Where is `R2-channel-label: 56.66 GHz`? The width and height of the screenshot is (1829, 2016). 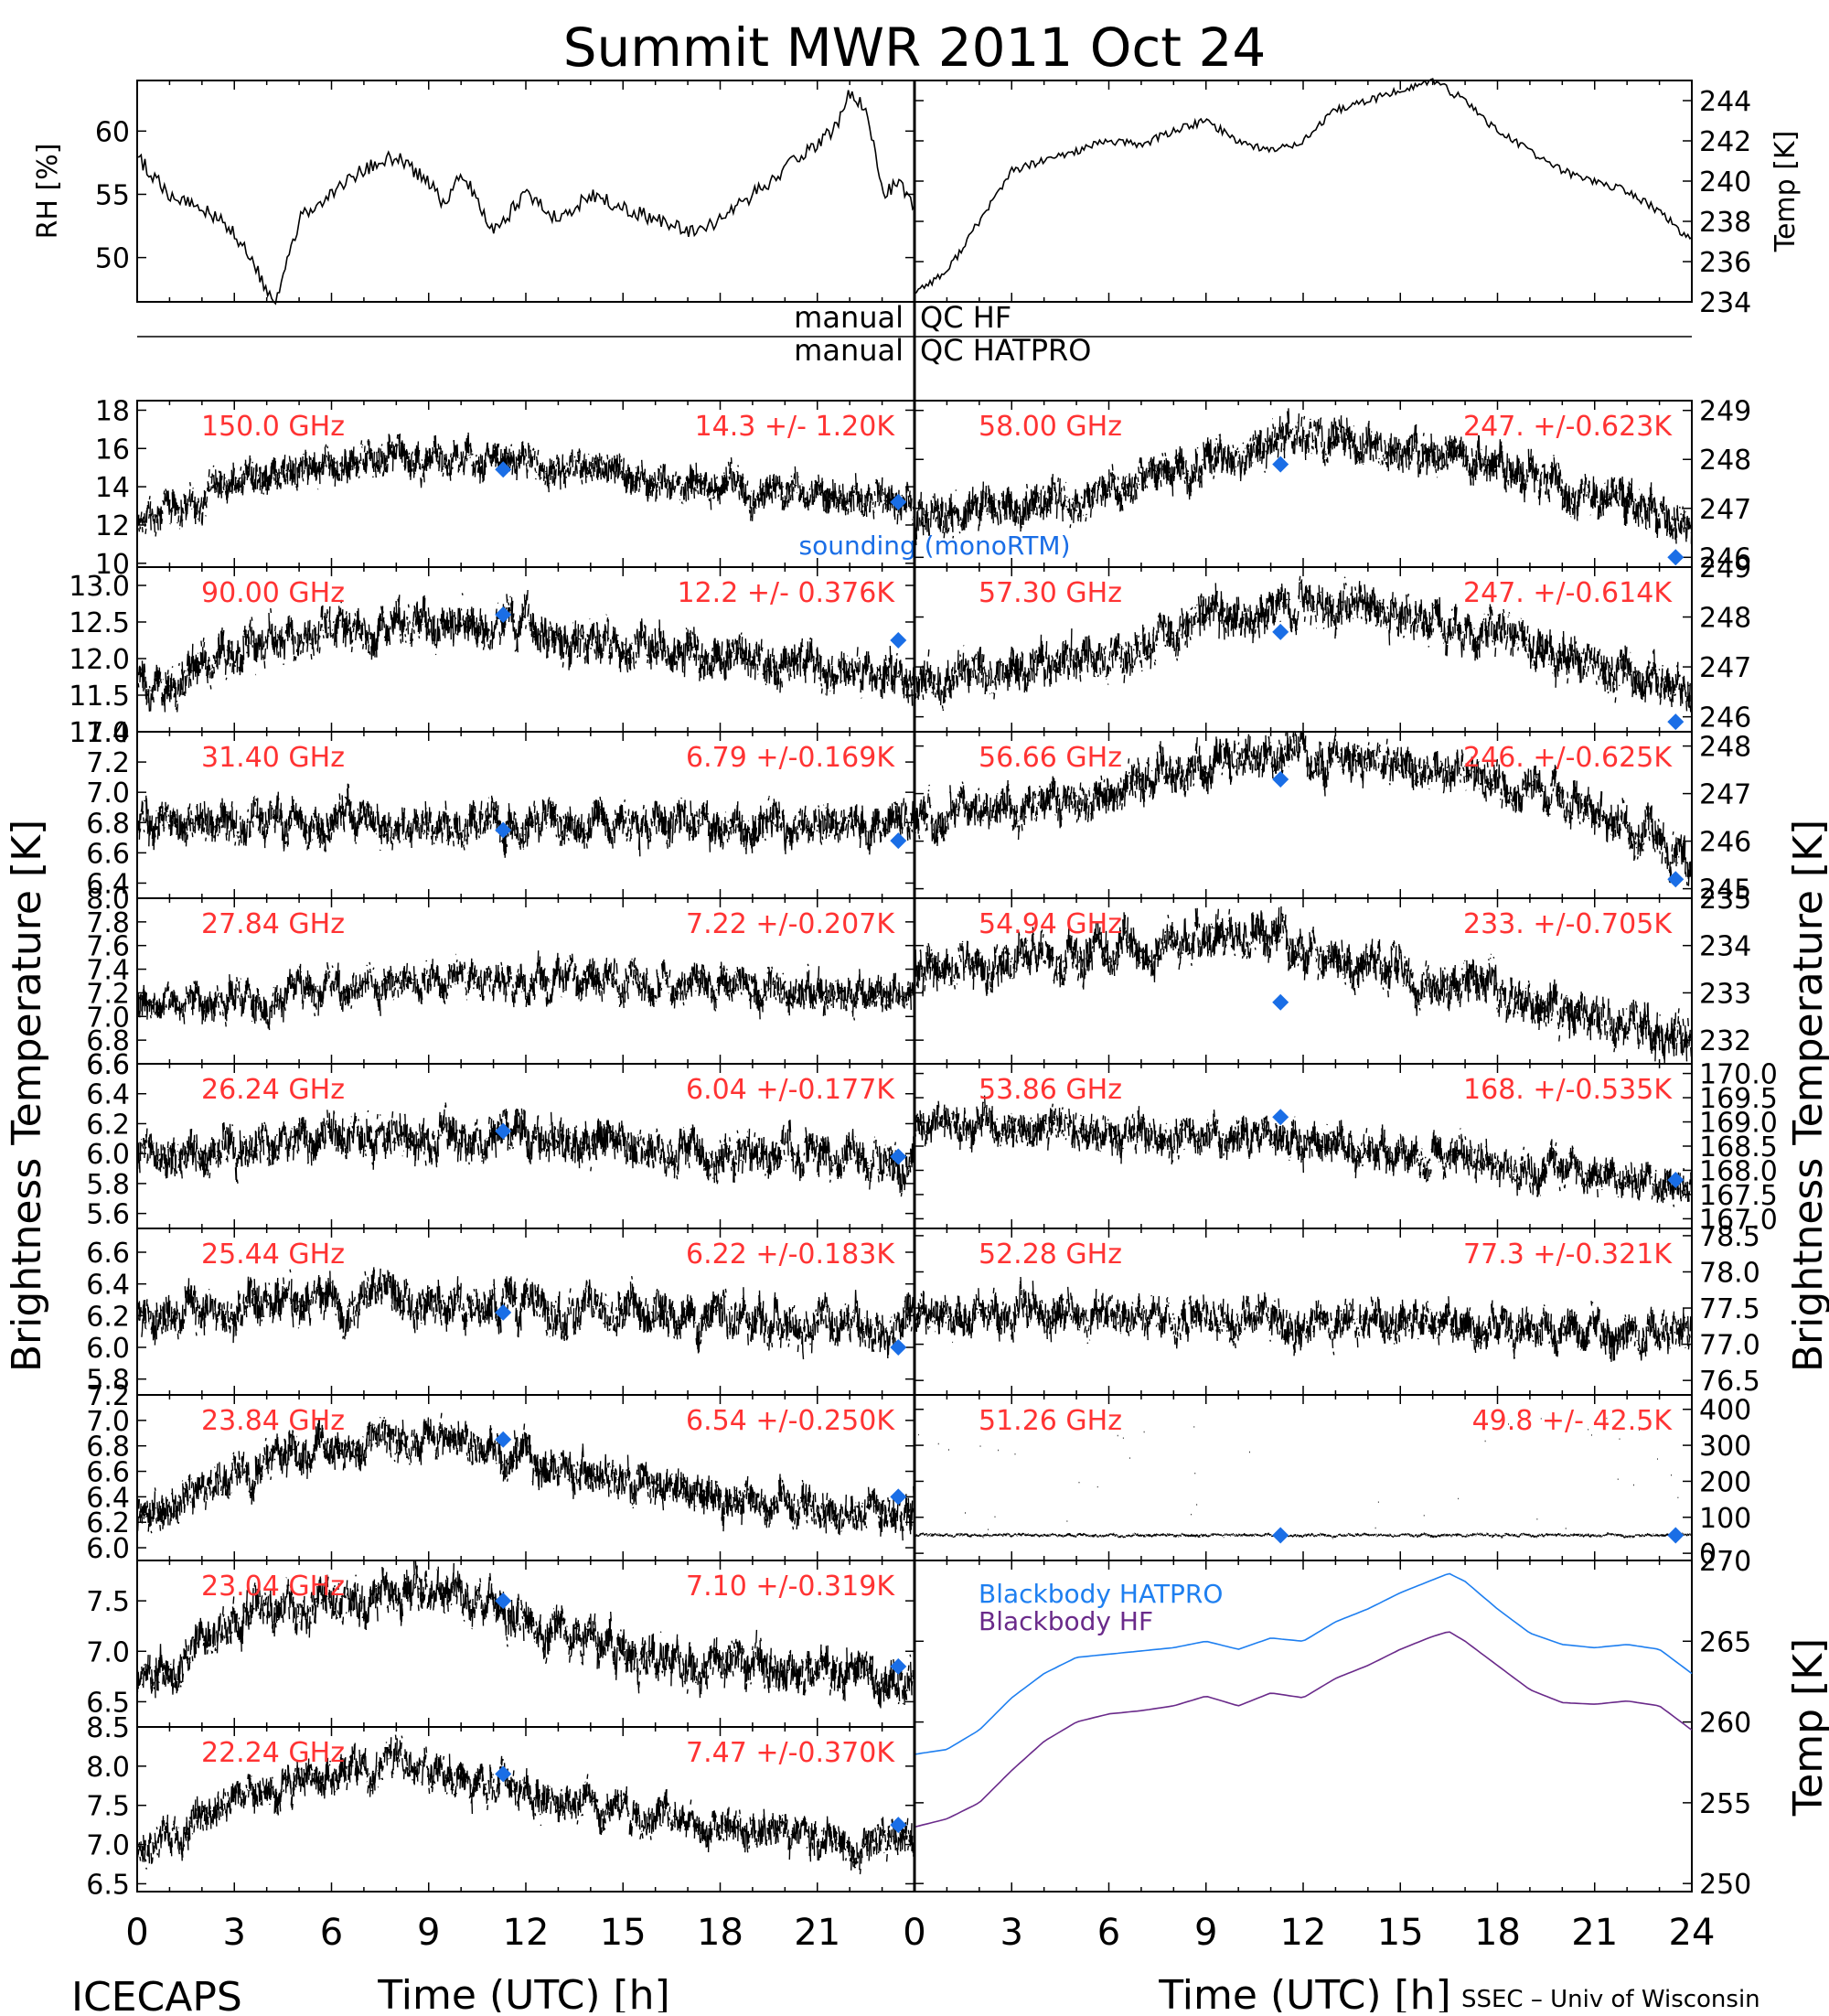 R2-channel-label: 56.66 GHz is located at coordinates (1050, 758).